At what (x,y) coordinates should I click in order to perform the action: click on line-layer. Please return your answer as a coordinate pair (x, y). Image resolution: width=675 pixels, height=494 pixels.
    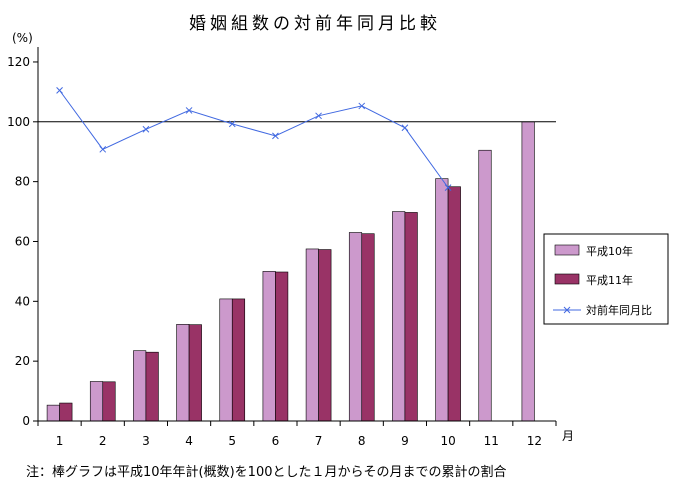
    Looking at the image, I should click on (254, 139).